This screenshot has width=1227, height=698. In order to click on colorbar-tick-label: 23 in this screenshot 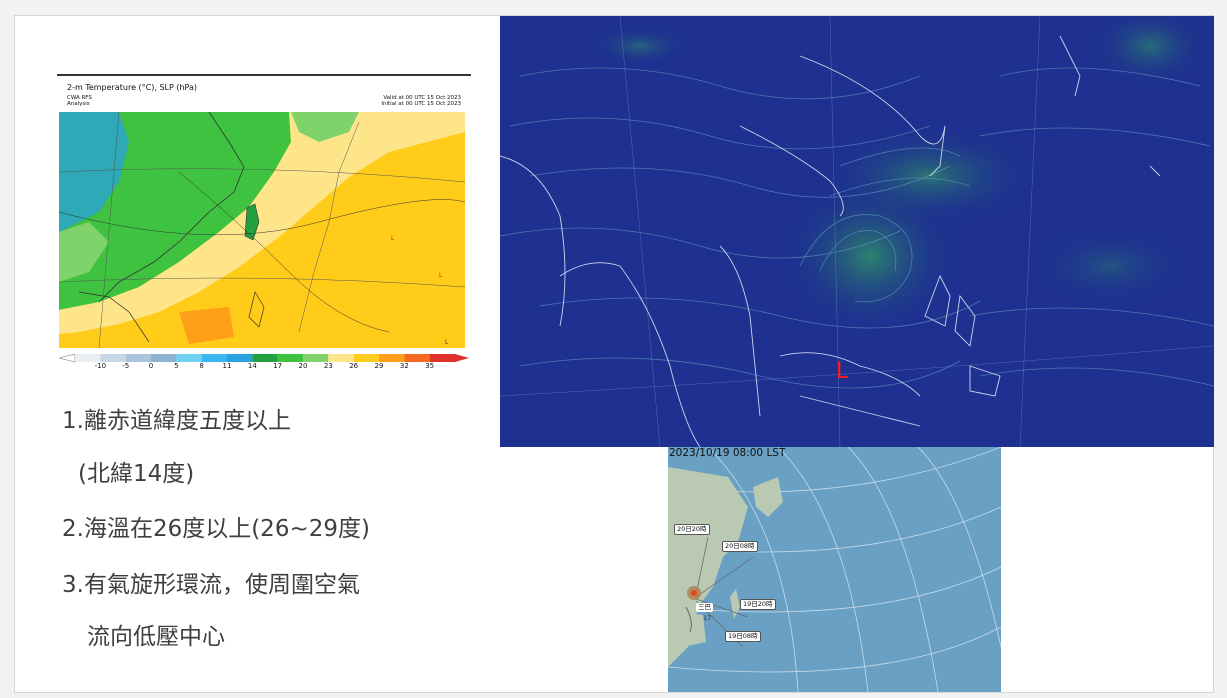, I will do `click(328, 366)`.